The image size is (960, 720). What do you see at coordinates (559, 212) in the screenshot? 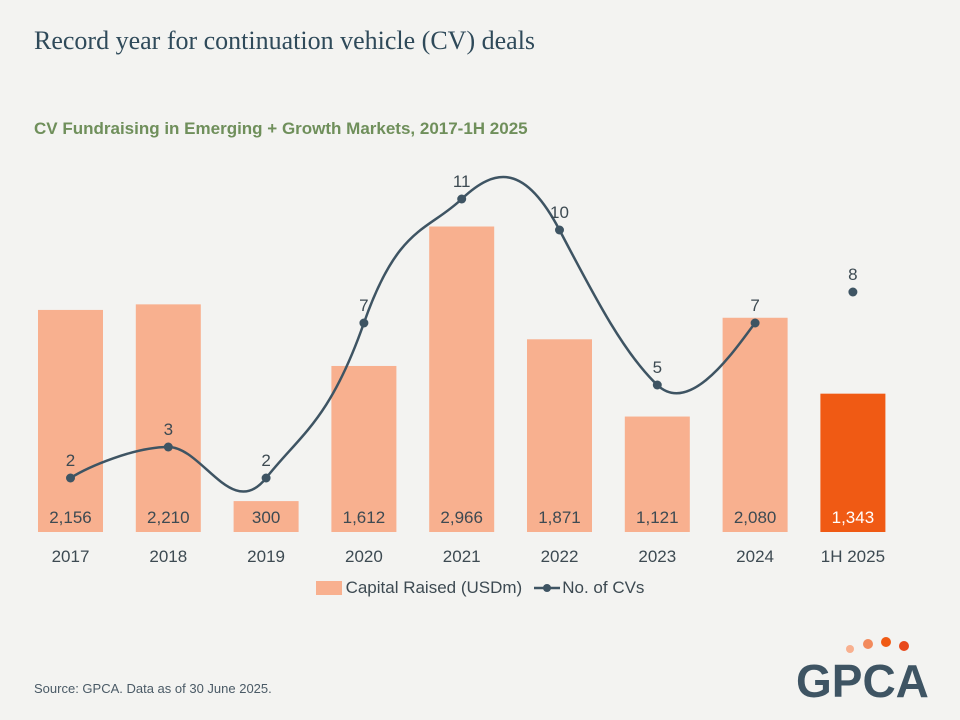
I see `cv-point-label: 10` at bounding box center [559, 212].